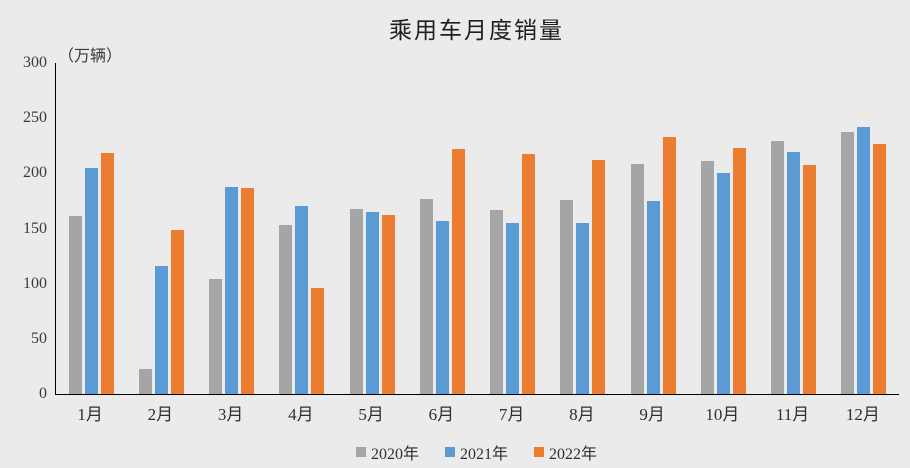 This screenshot has width=910, height=468. What do you see at coordinates (35, 228) in the screenshot?
I see `y-axis-tick-label: 150` at bounding box center [35, 228].